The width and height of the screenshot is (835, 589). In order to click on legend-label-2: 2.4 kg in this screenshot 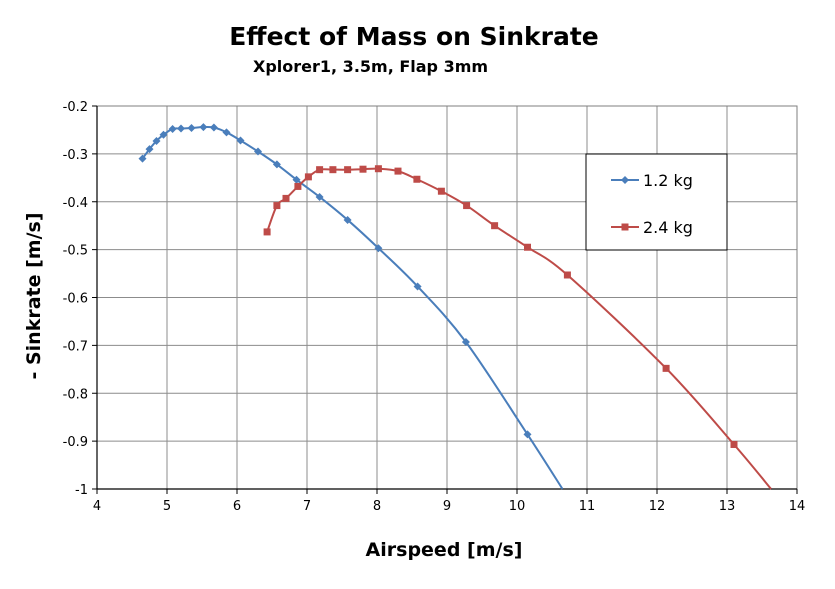, I will do `click(668, 227)`.